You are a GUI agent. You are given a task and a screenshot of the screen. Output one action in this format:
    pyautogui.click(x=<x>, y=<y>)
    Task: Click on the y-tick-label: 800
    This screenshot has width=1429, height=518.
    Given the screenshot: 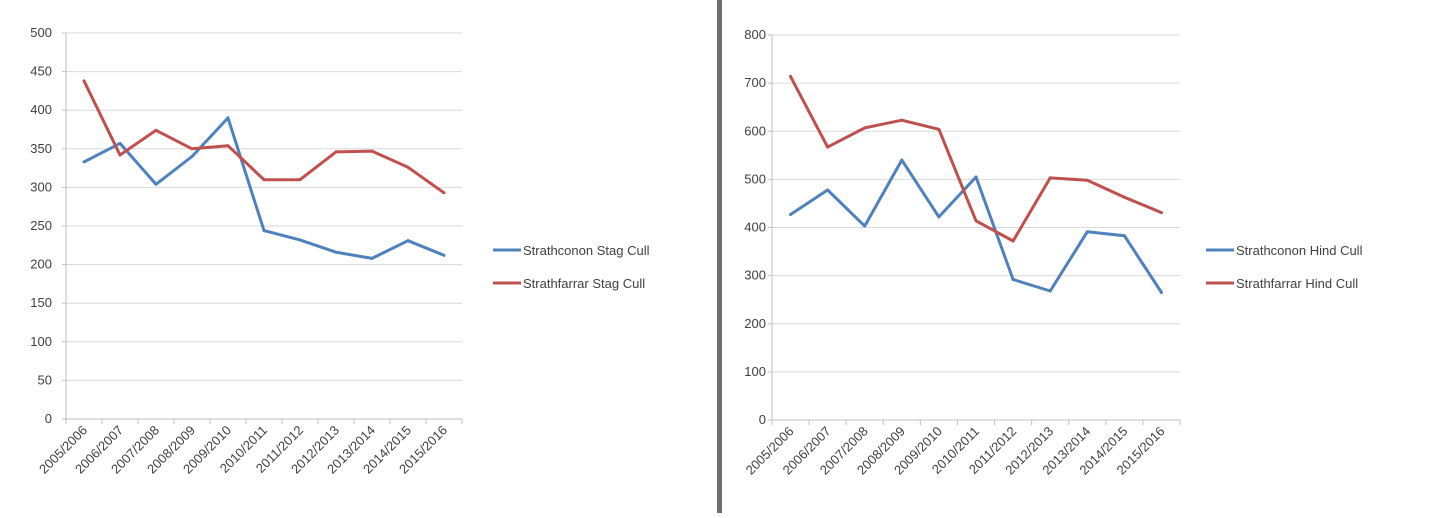 What is the action you would take?
    pyautogui.click(x=755, y=34)
    